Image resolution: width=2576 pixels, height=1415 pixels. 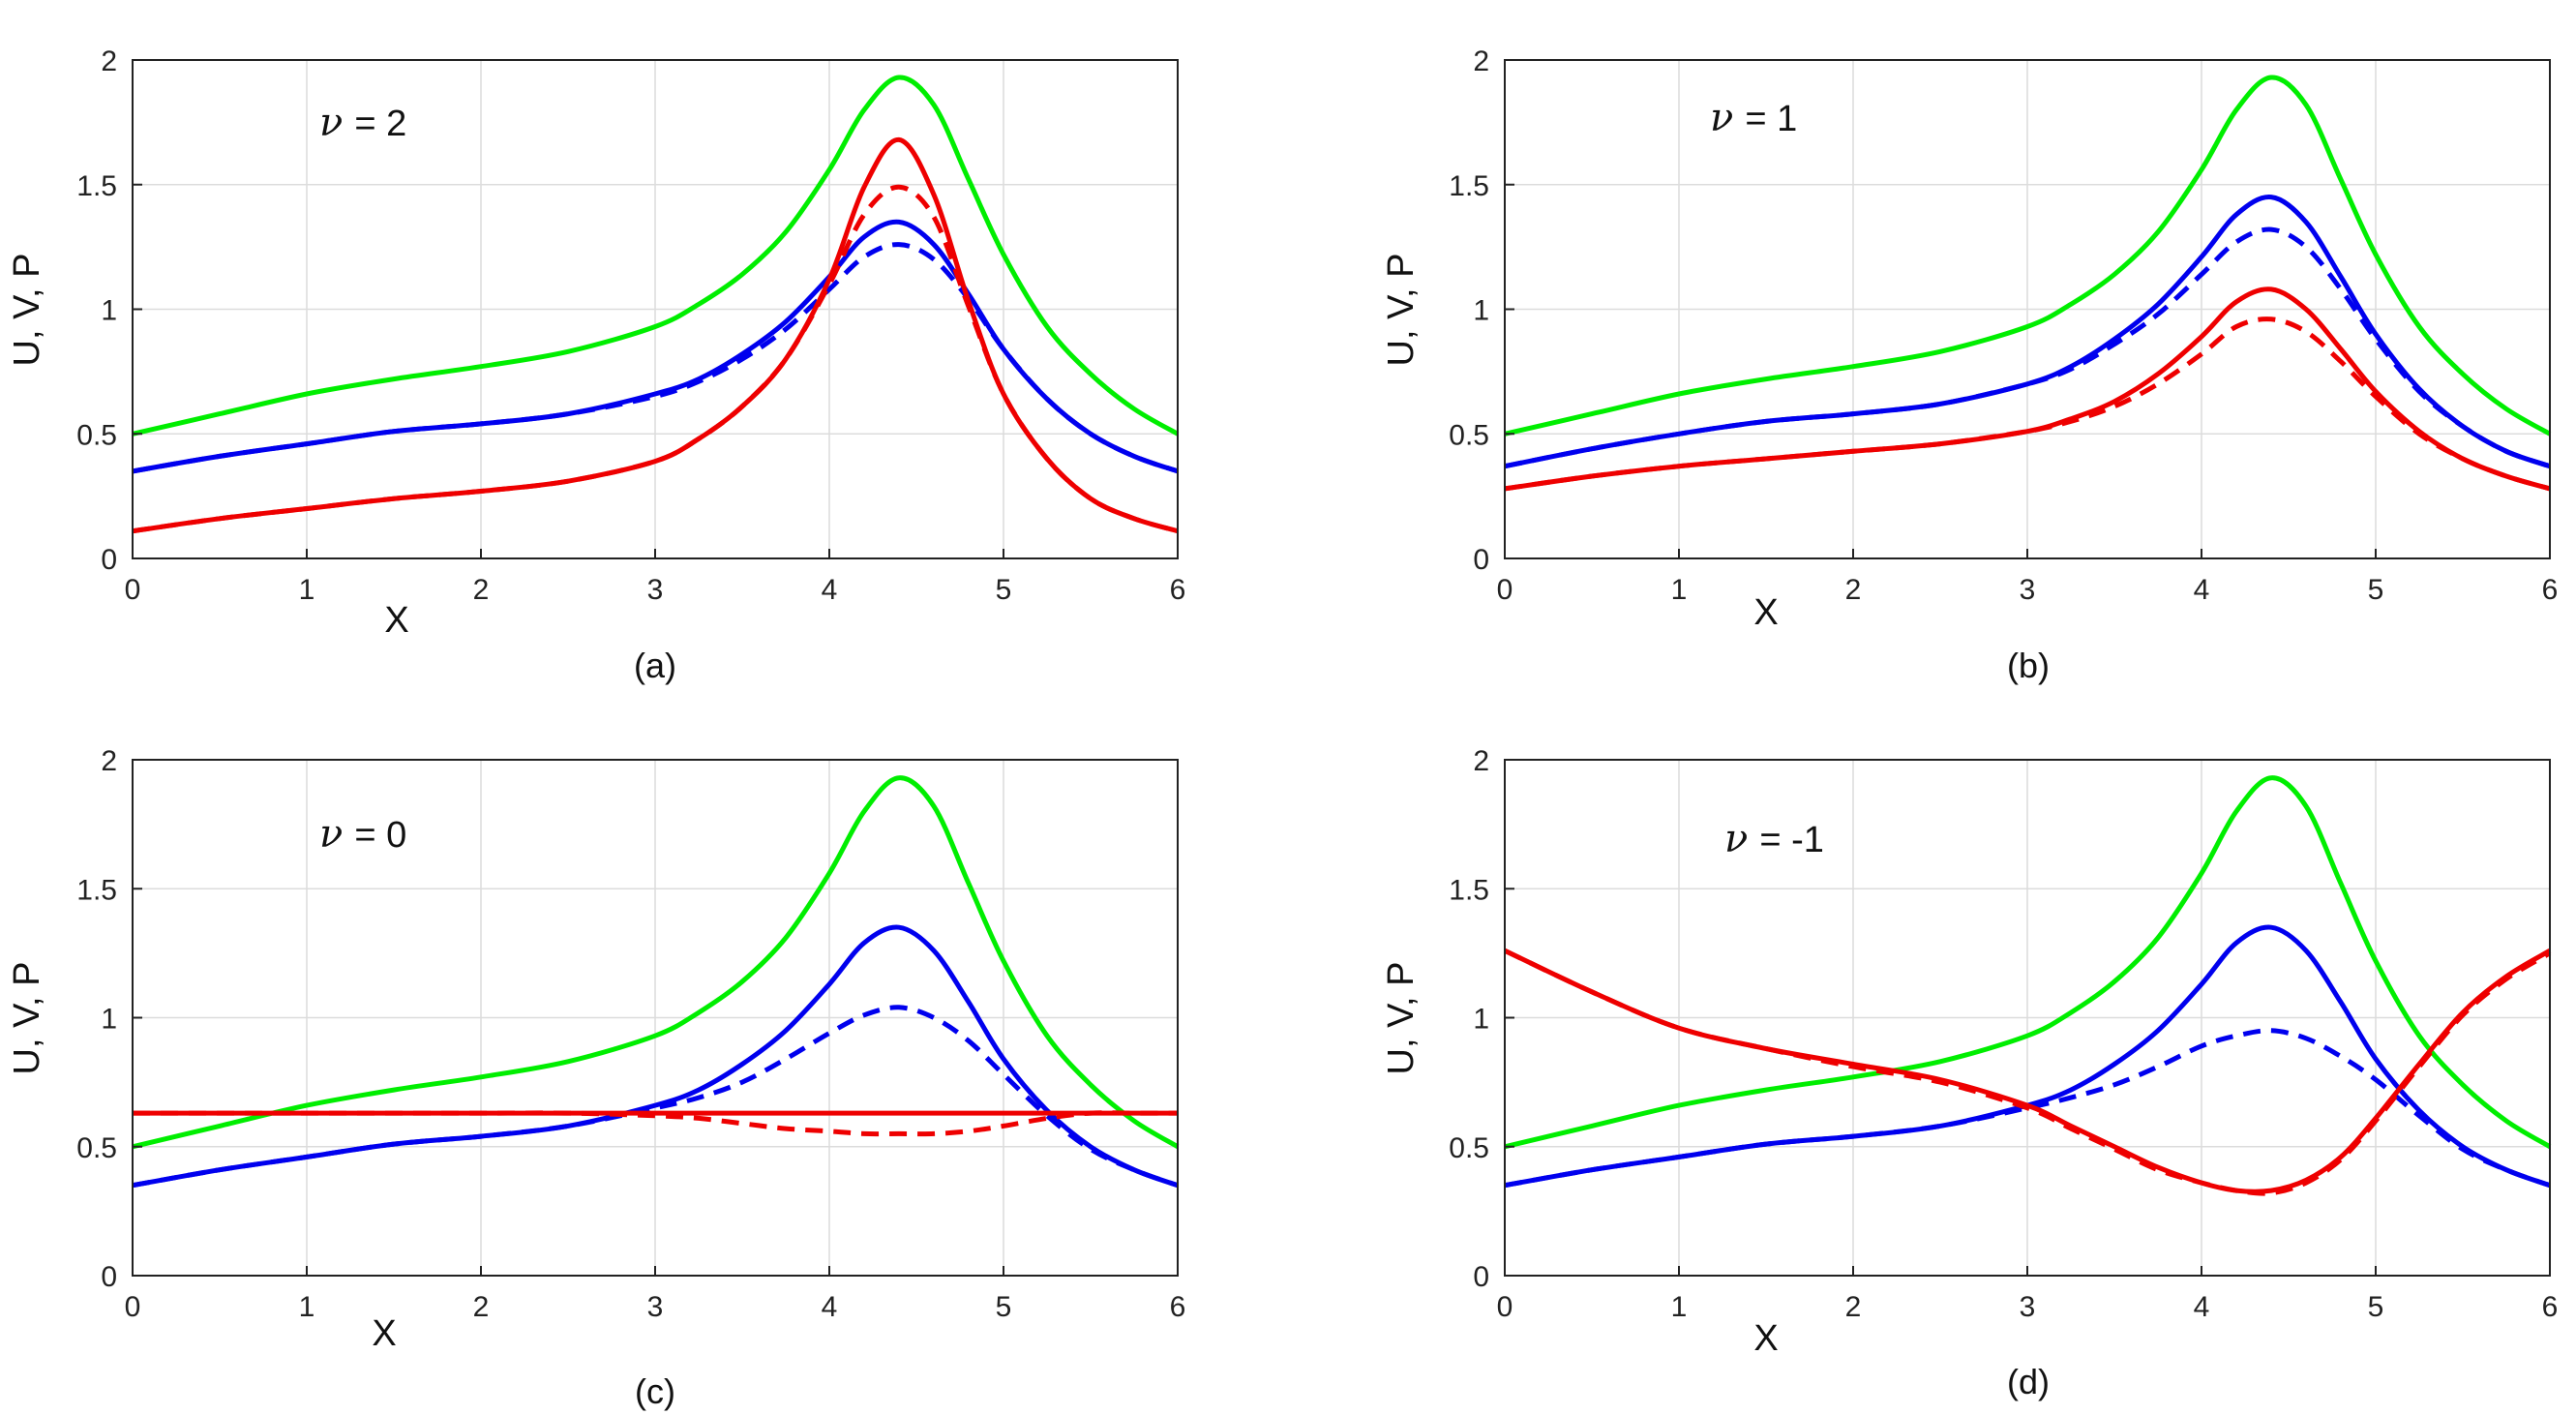 I want to click on nu-annotation: ν = 1, so click(x=1753, y=118).